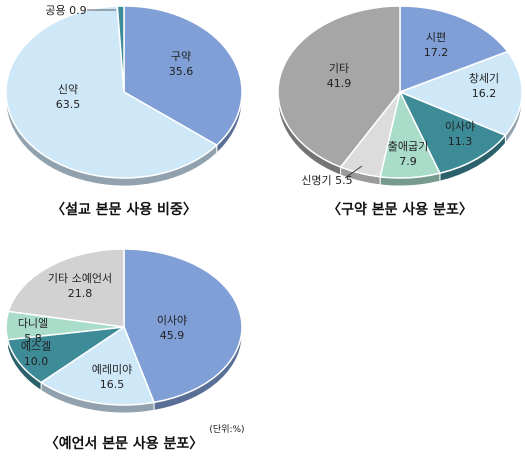 This screenshot has height=466, width=525. Describe the element at coordinates (124, 443) in the screenshot. I see `chart-caption: 〈예언서 본문 사용 분포〉` at that location.